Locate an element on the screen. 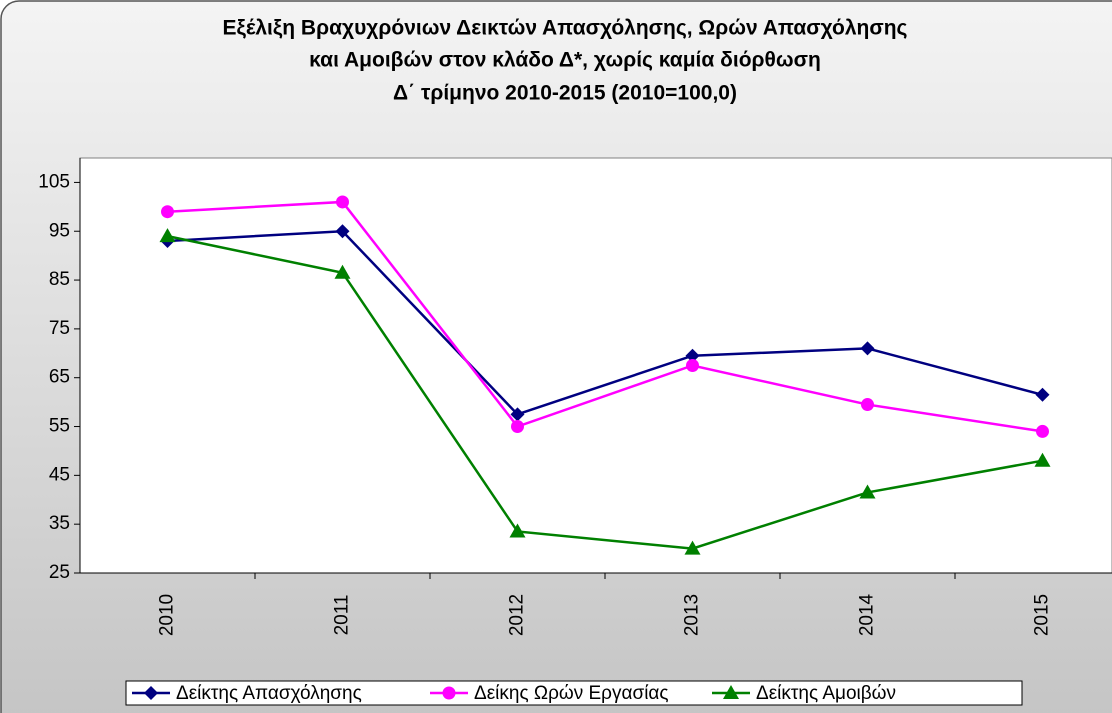 The image size is (1112, 713). y-tick-label: 85 is located at coordinates (59, 279).